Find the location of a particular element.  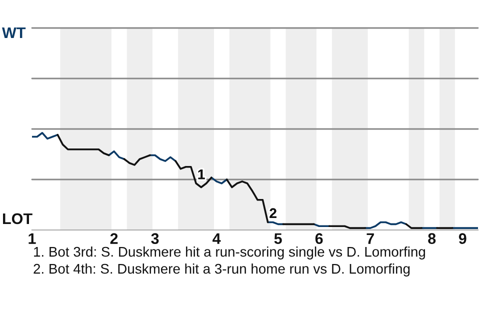

x-tick-label: 8 is located at coordinates (432, 238).